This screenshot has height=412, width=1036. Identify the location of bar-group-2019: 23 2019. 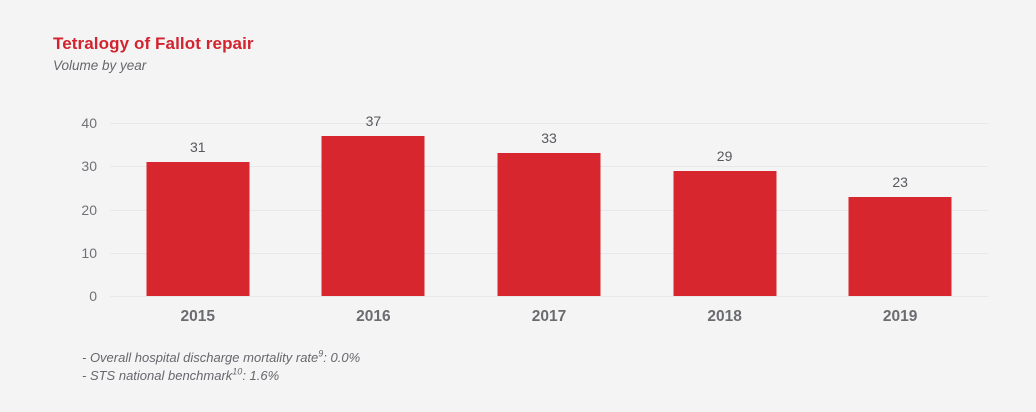
(900, 224).